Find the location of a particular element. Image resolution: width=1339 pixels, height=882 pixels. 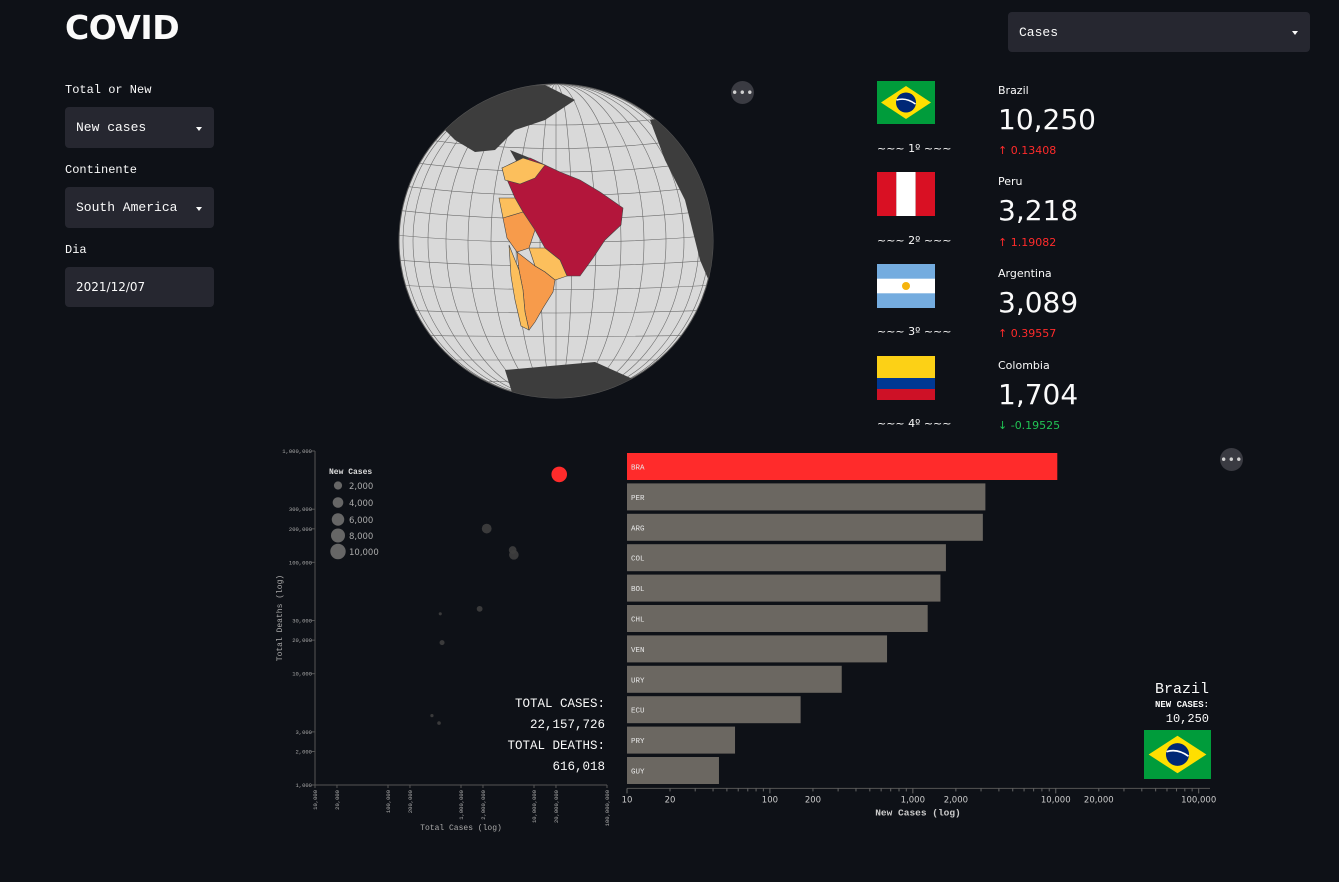

scatter-x-tick-label: 10,000,000 is located at coordinates (534, 806).